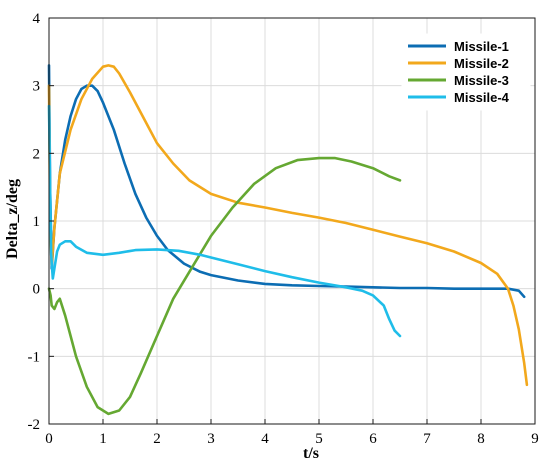 This screenshot has width=550, height=466. Describe the element at coordinates (37, 154) in the screenshot. I see `y-tick-label: 2` at that location.